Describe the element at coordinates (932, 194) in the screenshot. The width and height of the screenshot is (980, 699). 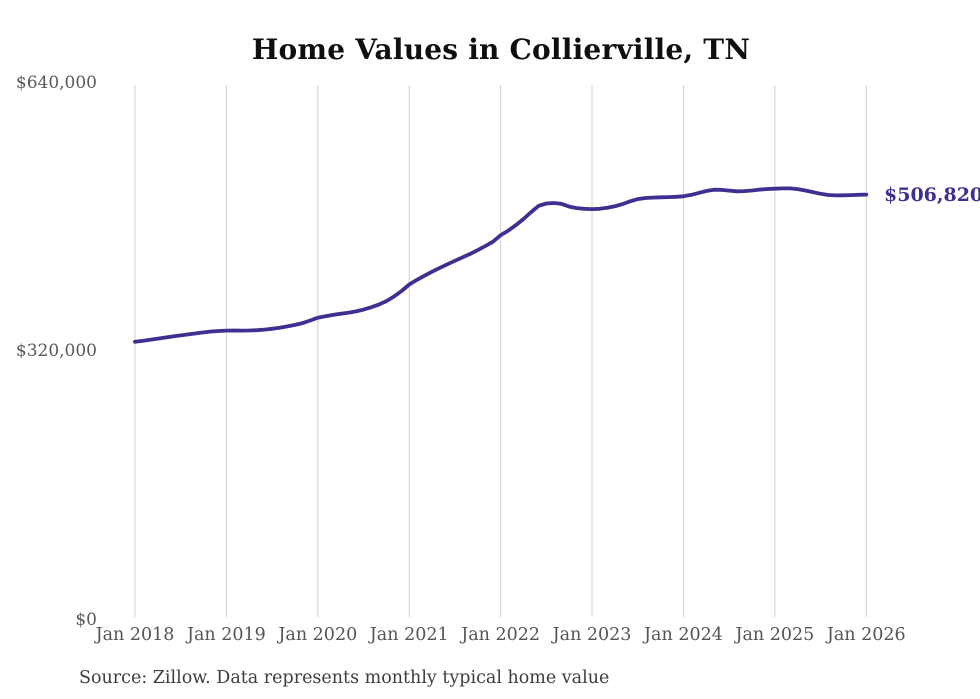
I see `latest-value-label: $506,820` at that location.